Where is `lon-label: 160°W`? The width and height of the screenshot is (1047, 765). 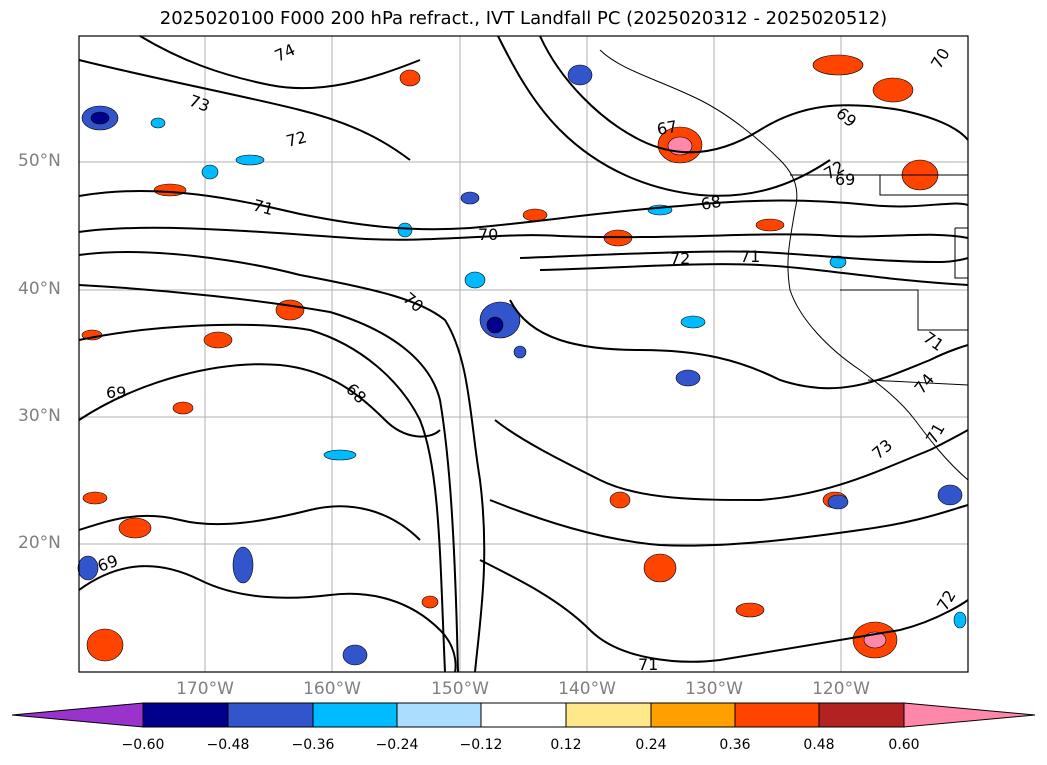 lon-label: 160°W is located at coordinates (332, 689).